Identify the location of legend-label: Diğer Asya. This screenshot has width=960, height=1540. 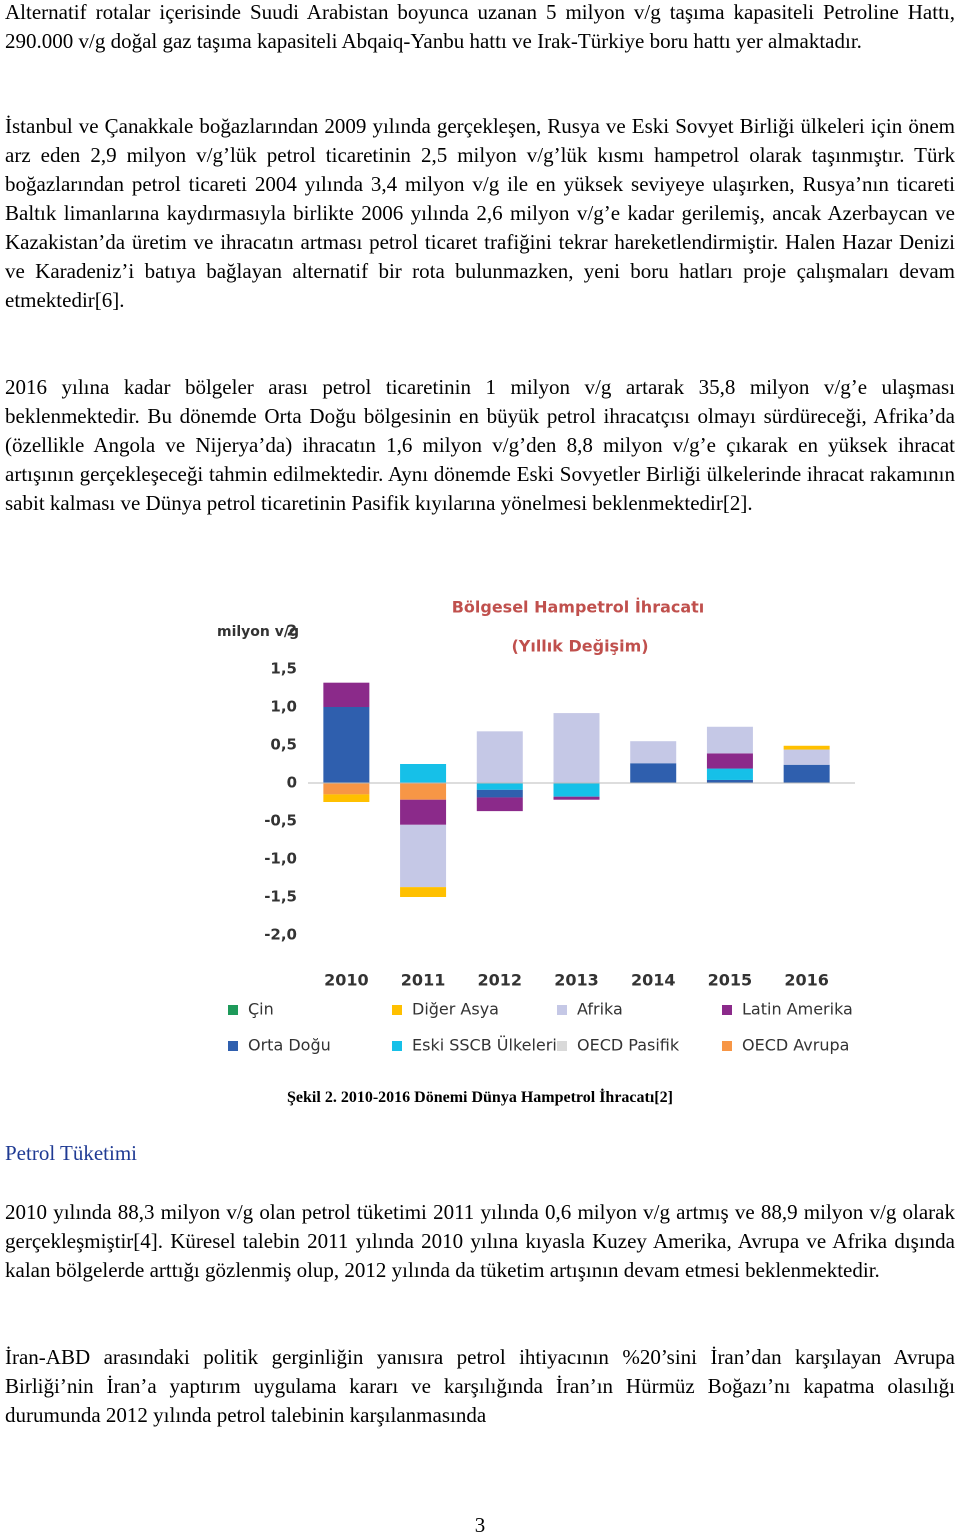
(455, 1009).